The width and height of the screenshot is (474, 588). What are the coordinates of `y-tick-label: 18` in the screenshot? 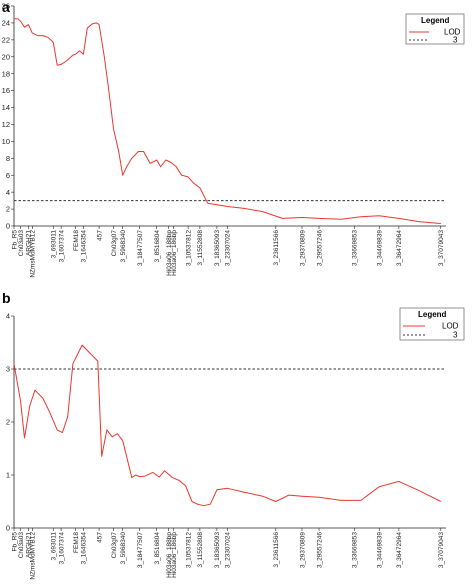 It's located at (6, 73).